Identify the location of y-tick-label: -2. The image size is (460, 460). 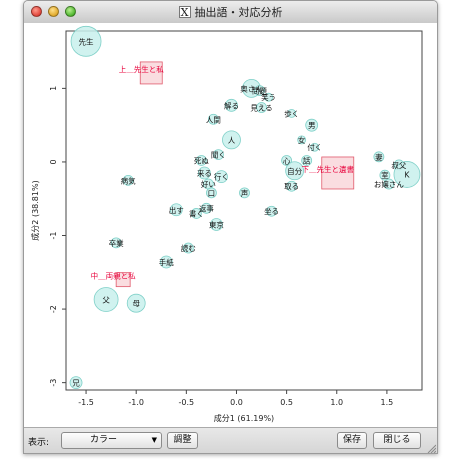
(53, 309).